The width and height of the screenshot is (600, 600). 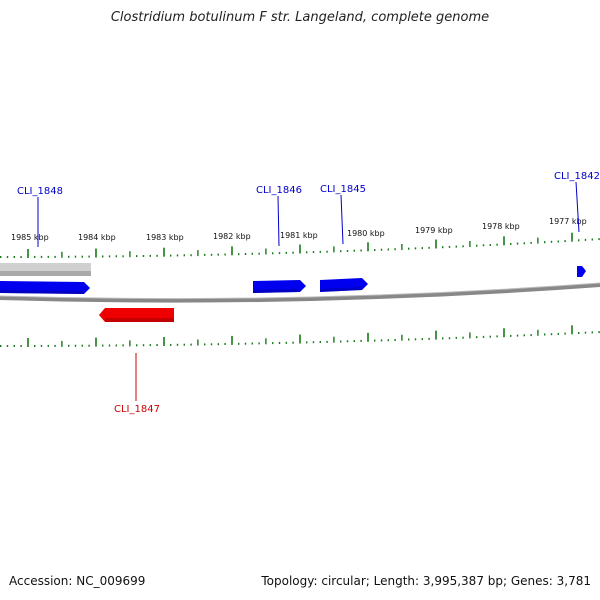 What do you see at coordinates (45, 269) in the screenshot?
I see `pseudo-gene-track` at bounding box center [45, 269].